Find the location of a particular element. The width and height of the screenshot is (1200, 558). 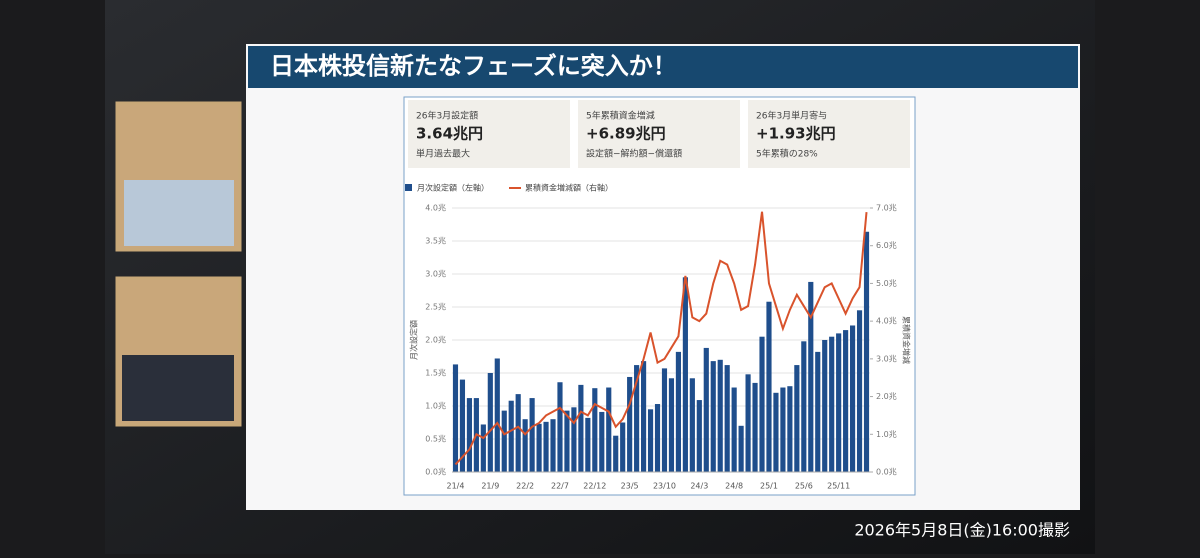

y-tick-label: 0.0兆 is located at coordinates (435, 472).